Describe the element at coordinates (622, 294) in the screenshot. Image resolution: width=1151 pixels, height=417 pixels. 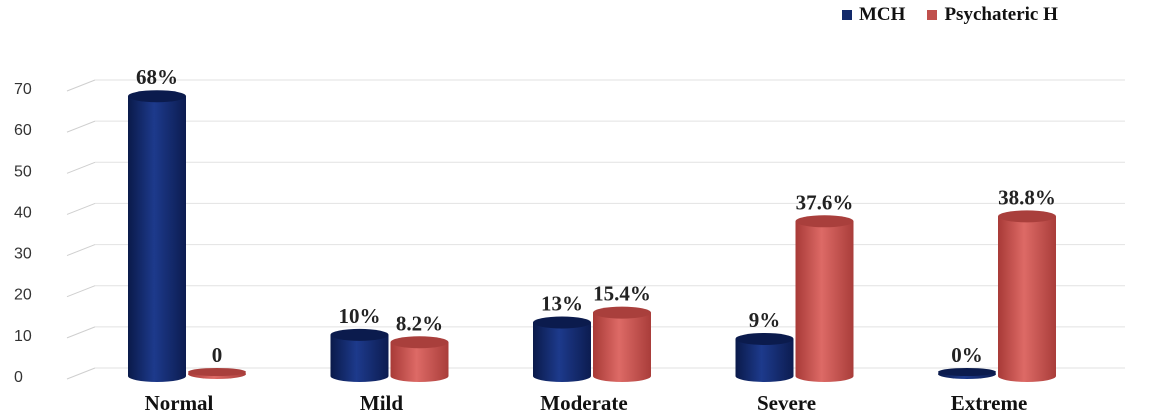
I see `data-label: 15.4%` at that location.